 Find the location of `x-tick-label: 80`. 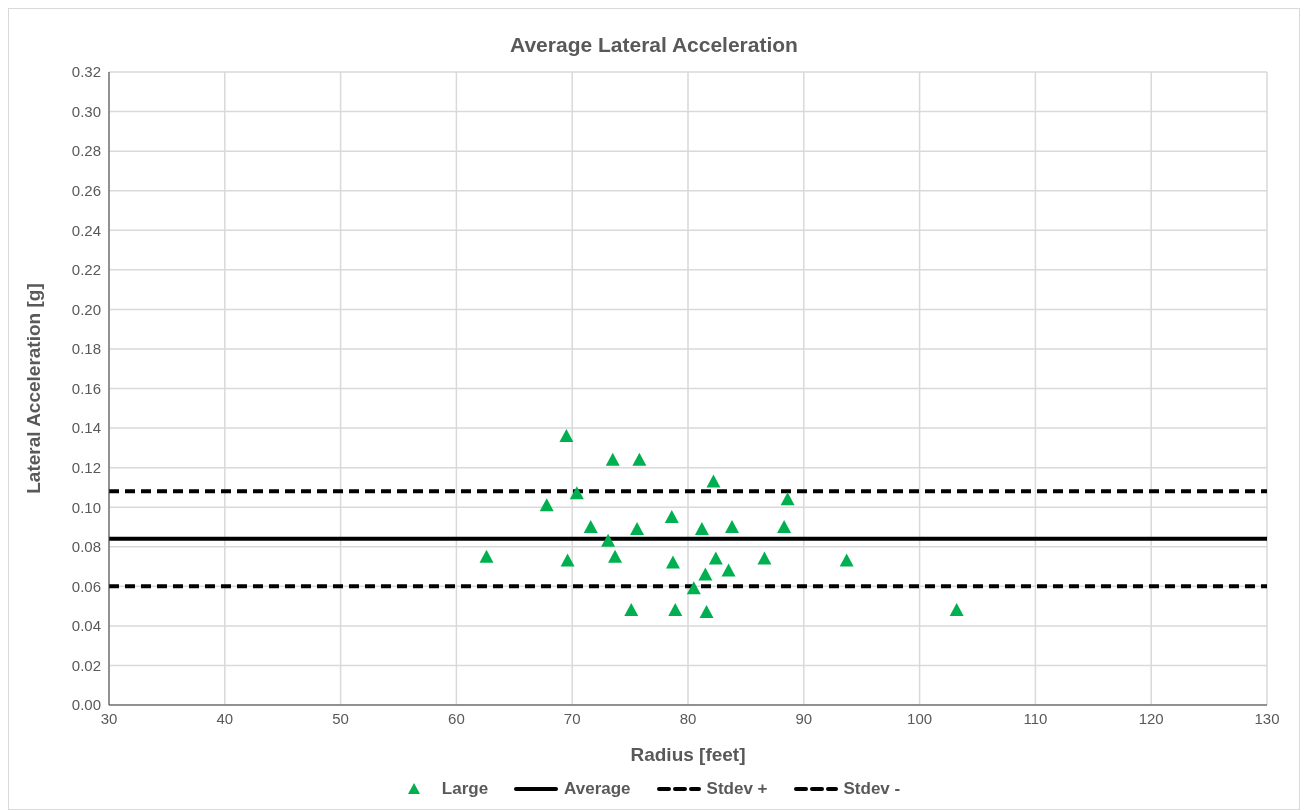

x-tick-label: 80 is located at coordinates (688, 718).